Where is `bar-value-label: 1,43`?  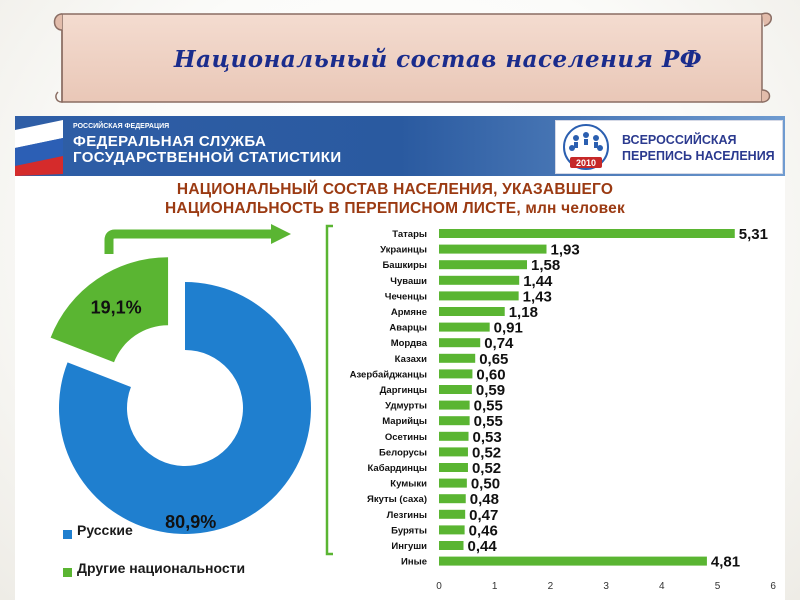
bar-value-label: 1,43 is located at coordinates (537, 296).